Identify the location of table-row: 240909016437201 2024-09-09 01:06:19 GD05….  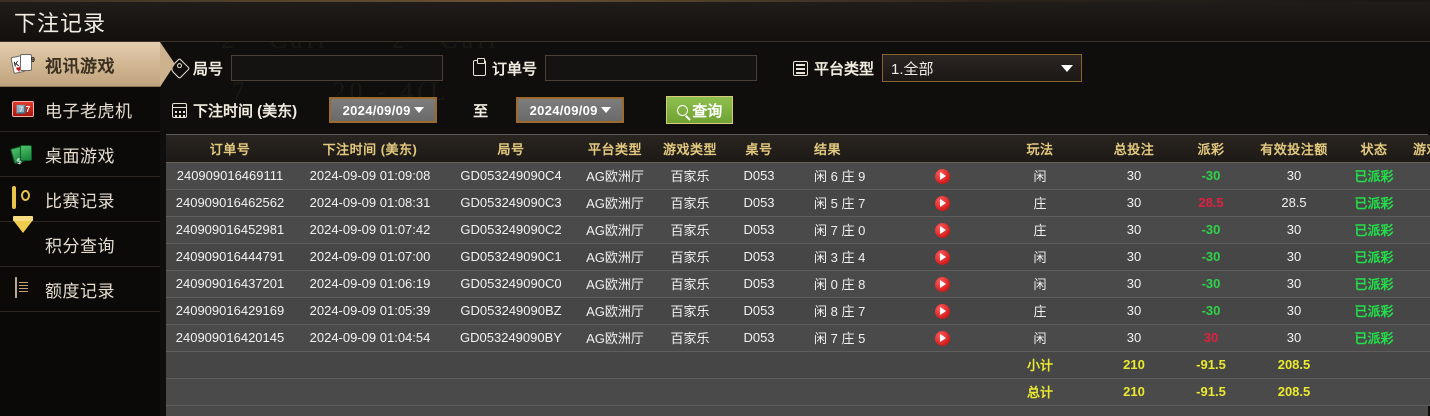
(798, 284).